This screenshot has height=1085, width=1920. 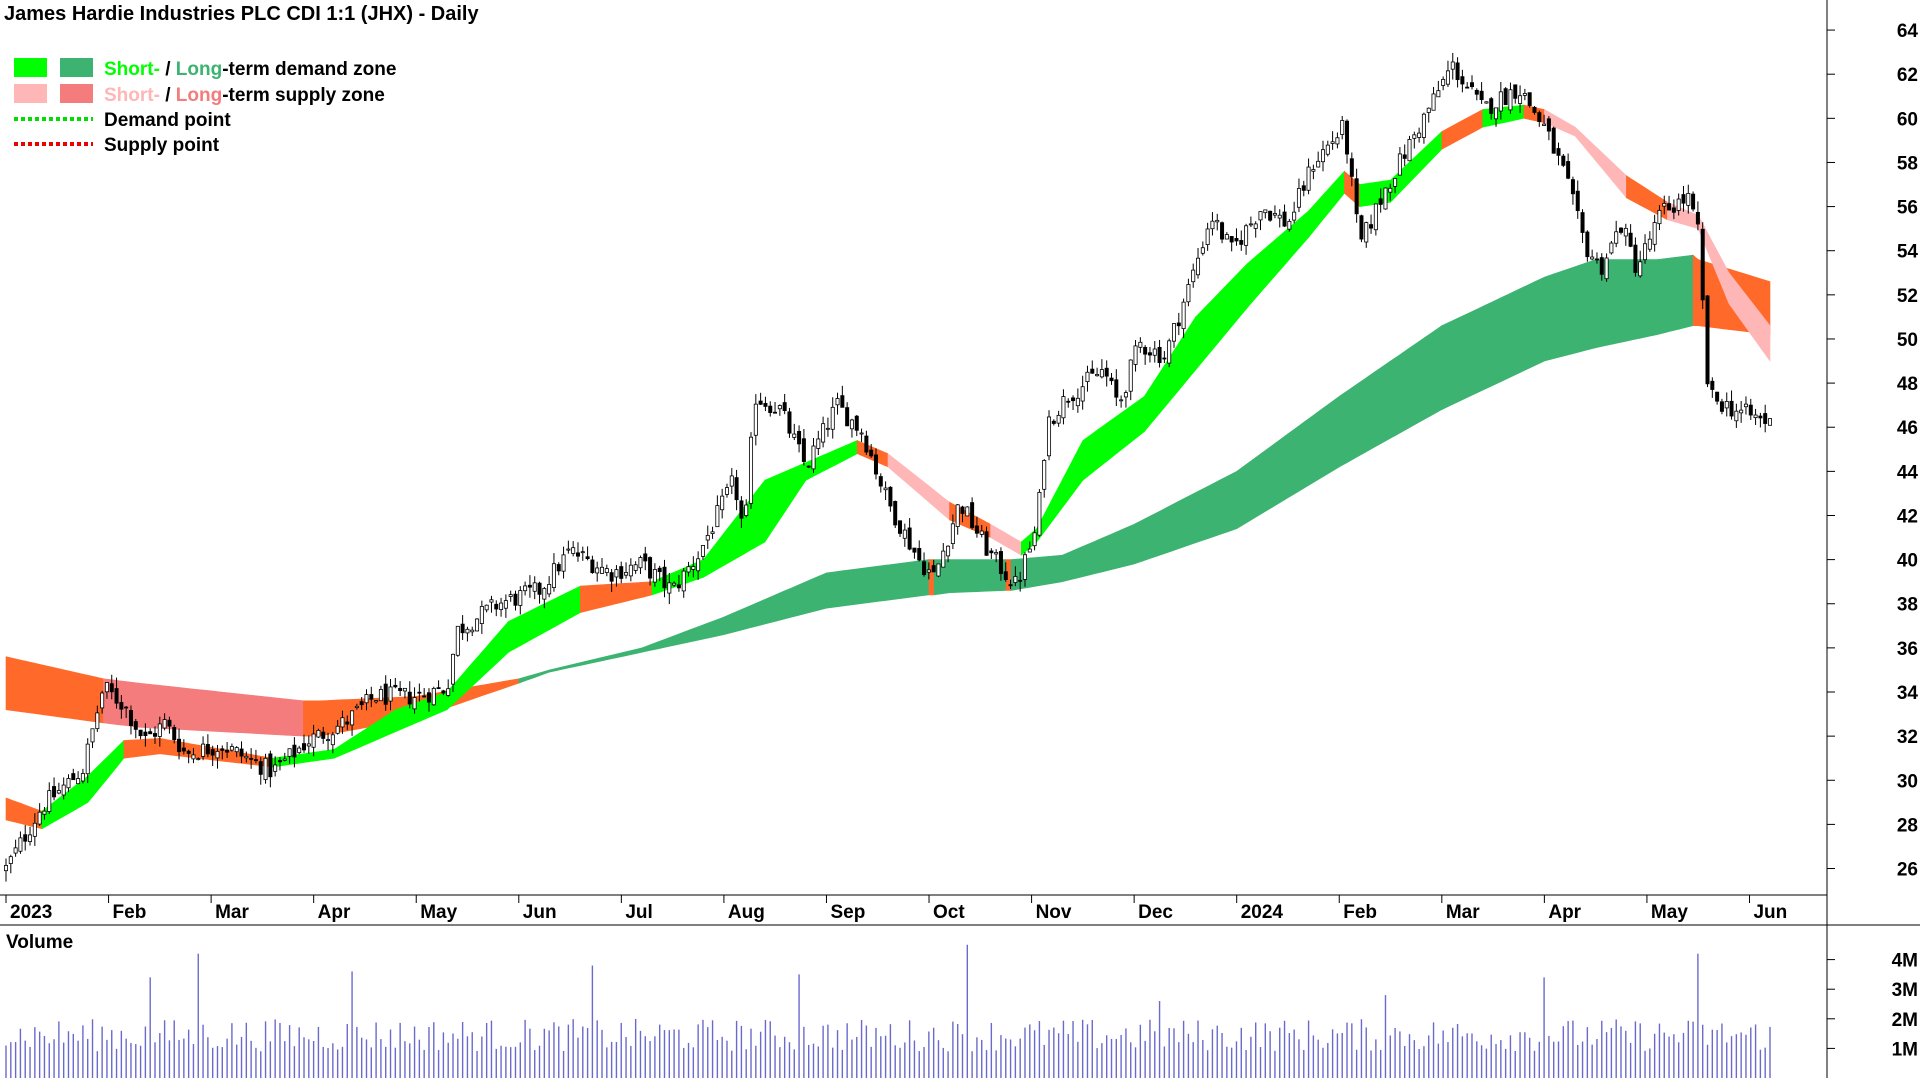 I want to click on y-tick-label: 60, so click(x=1907, y=119).